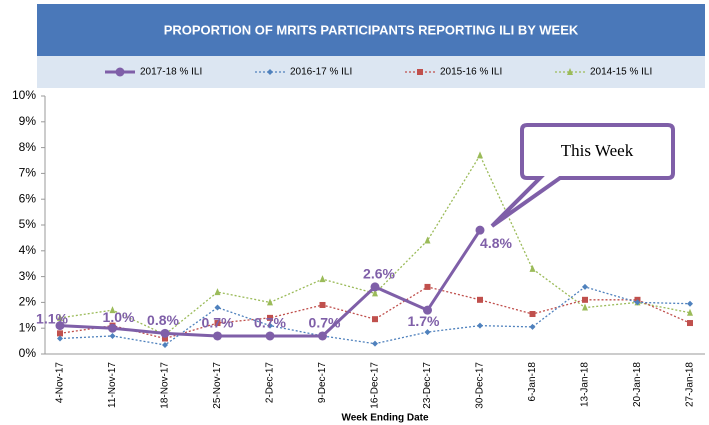  I want to click on x-tick-label: 16-Dec-17, so click(375, 385).